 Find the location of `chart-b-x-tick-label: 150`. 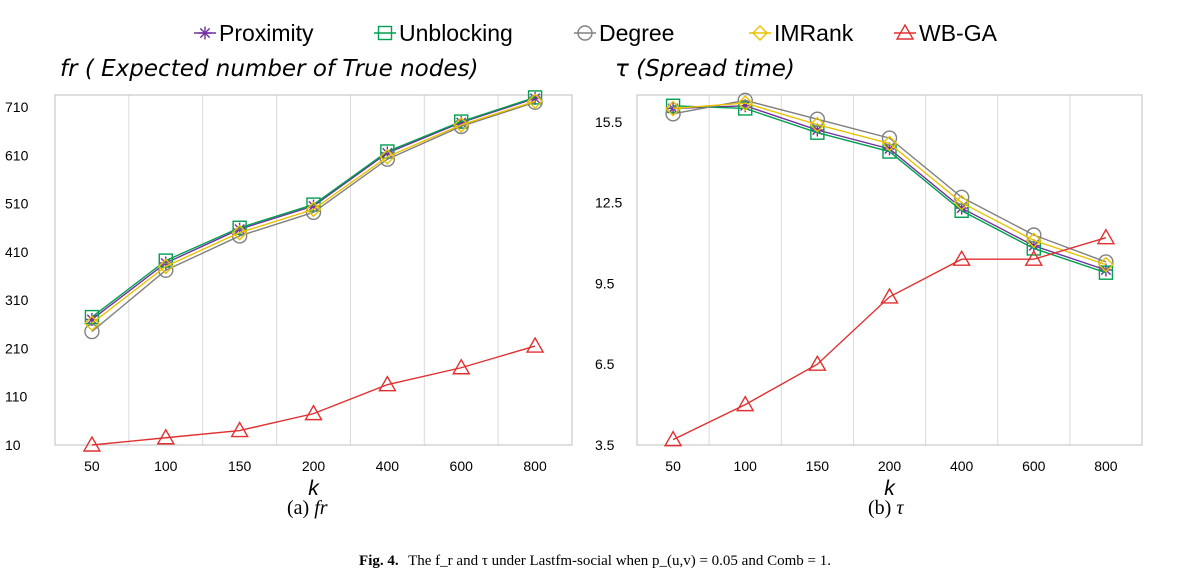

chart-b-x-tick-label: 150 is located at coordinates (818, 466).